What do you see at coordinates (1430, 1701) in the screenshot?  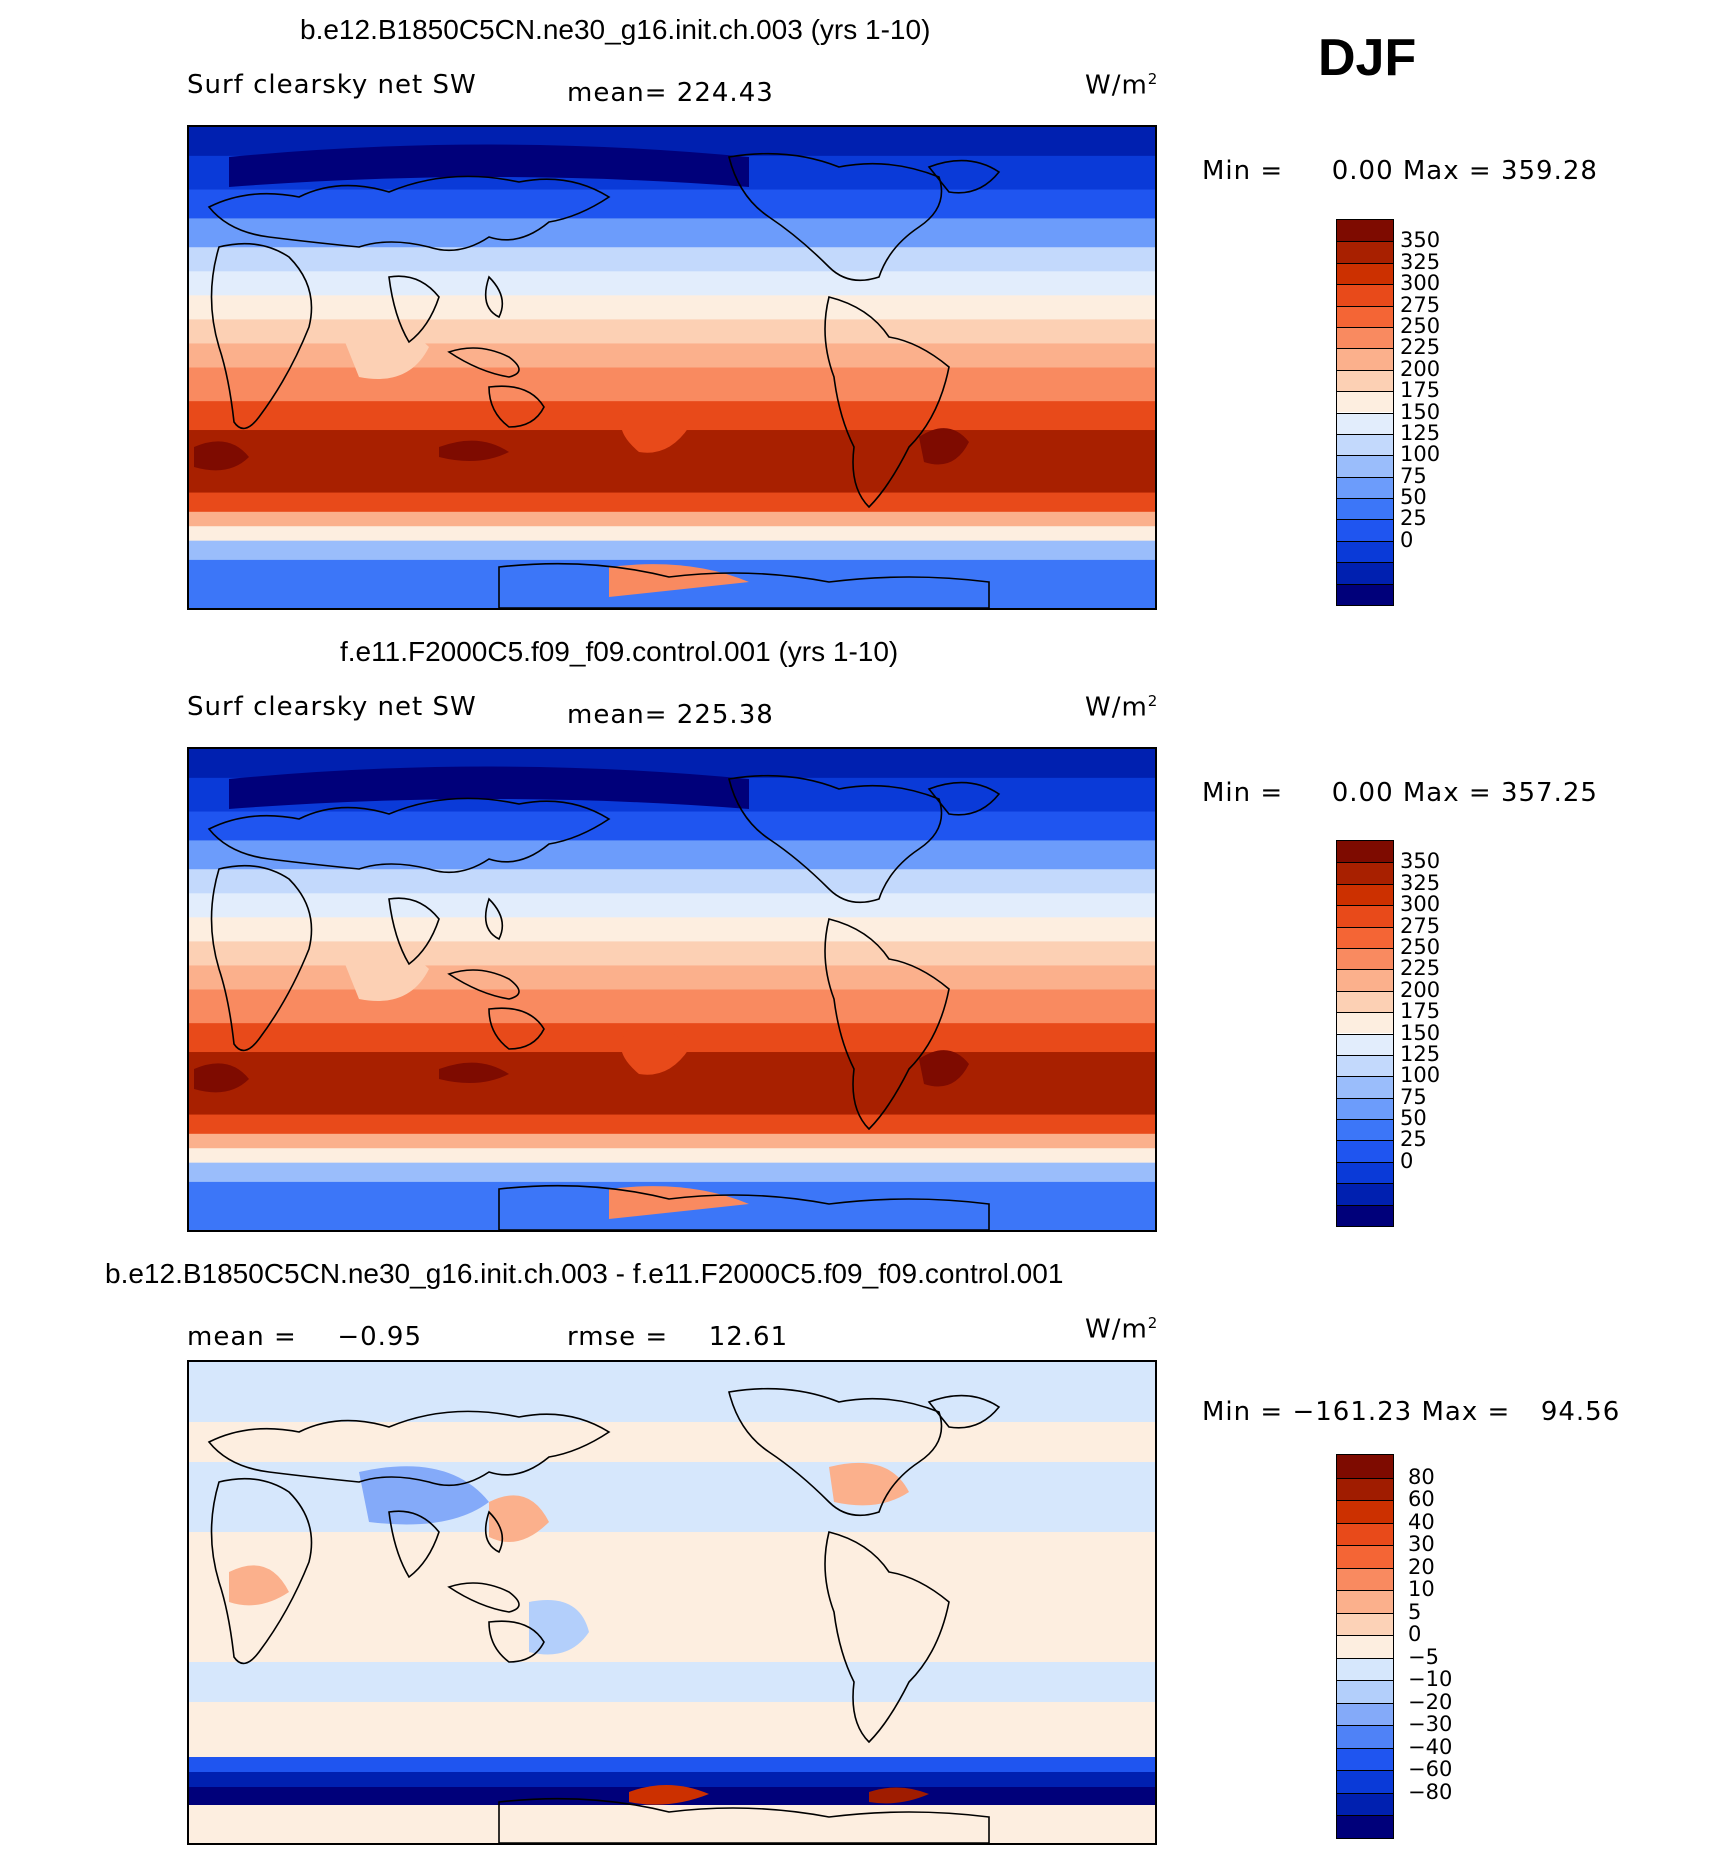 I see `colorbar-tick-label: −20` at bounding box center [1430, 1701].